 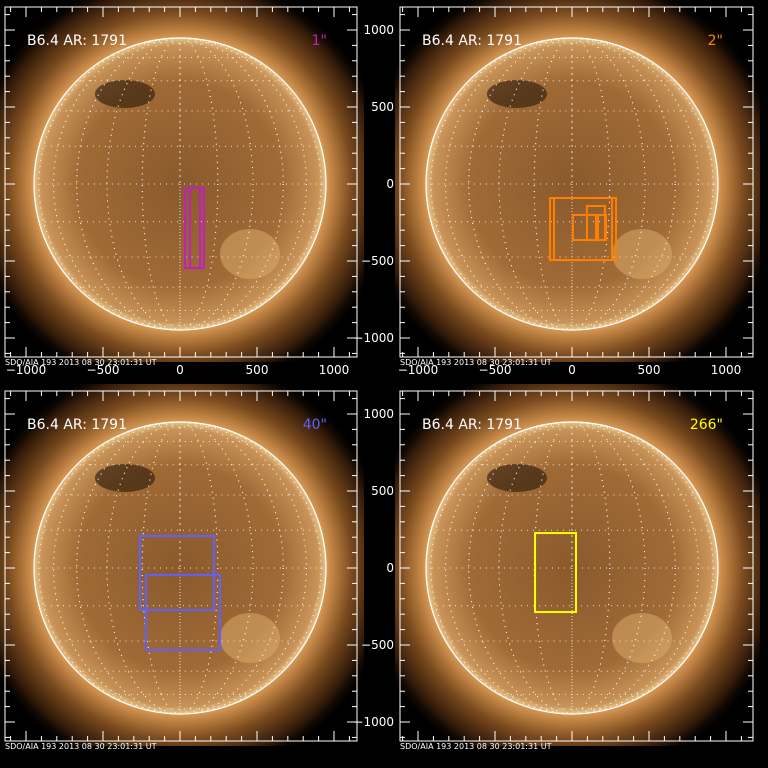 I want to click on resolution-label: 40", so click(x=315, y=425).